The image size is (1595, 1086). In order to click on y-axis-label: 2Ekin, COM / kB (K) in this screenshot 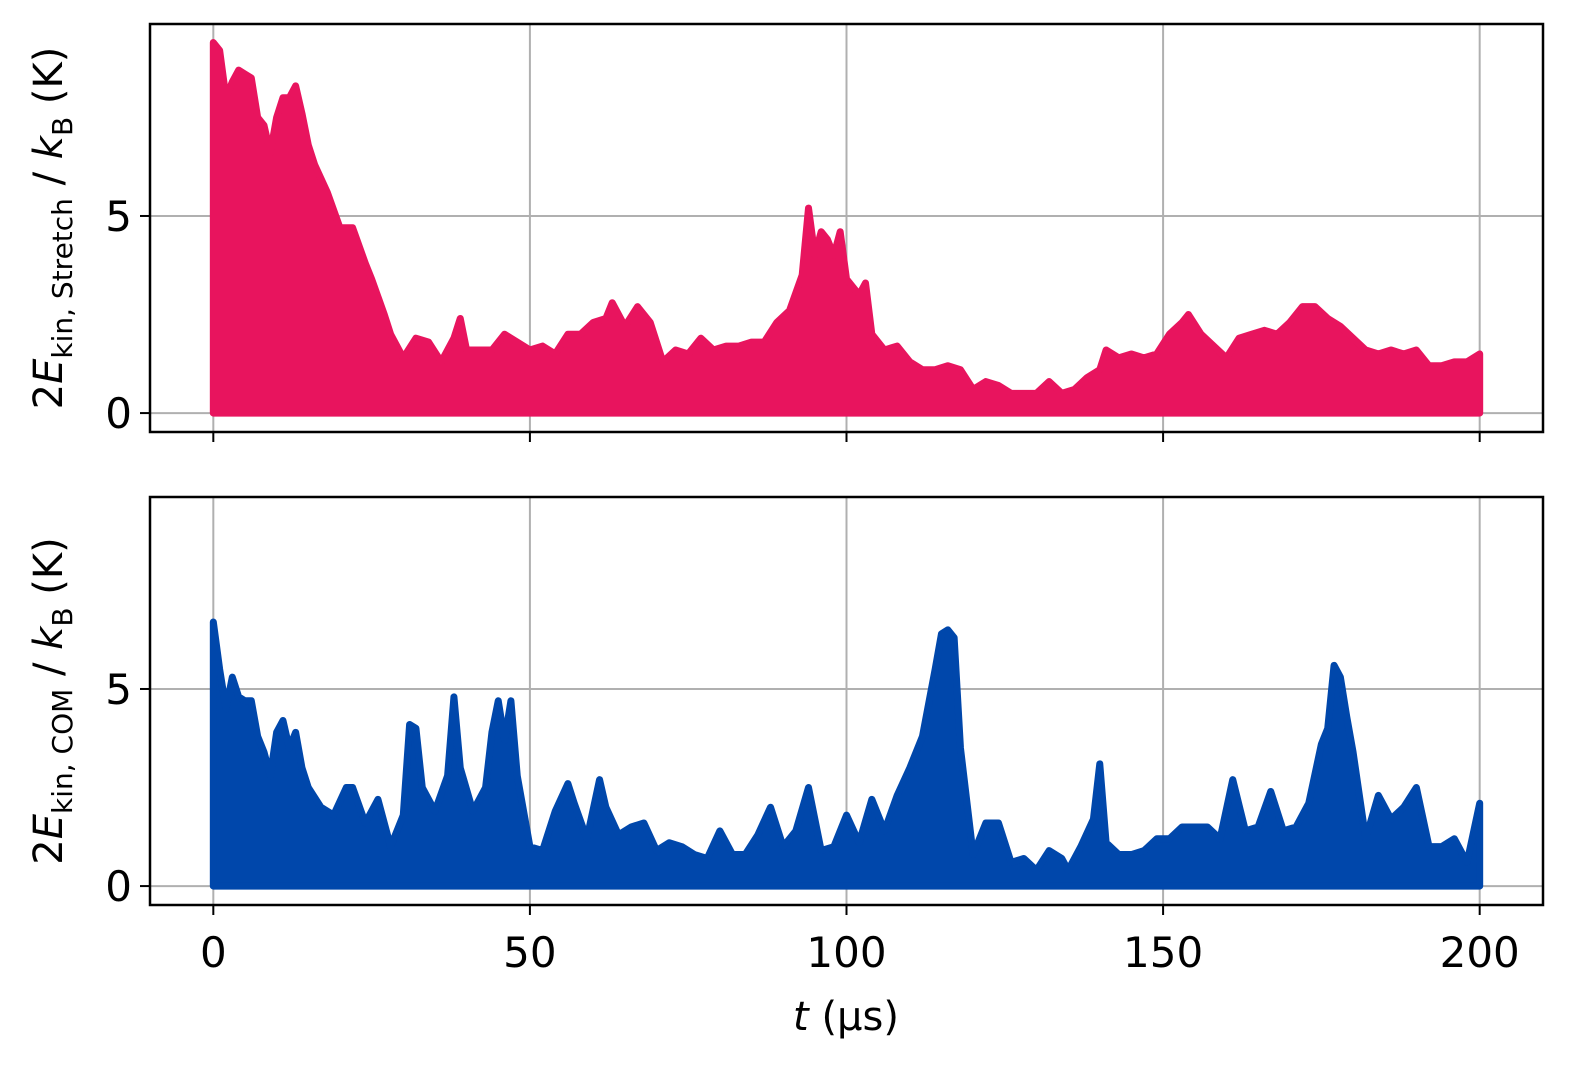, I will do `click(52, 700)`.